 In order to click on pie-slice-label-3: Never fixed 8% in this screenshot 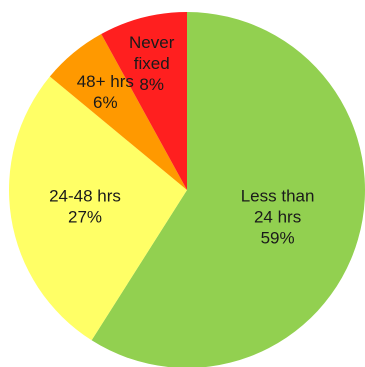, I will do `click(152, 63)`.